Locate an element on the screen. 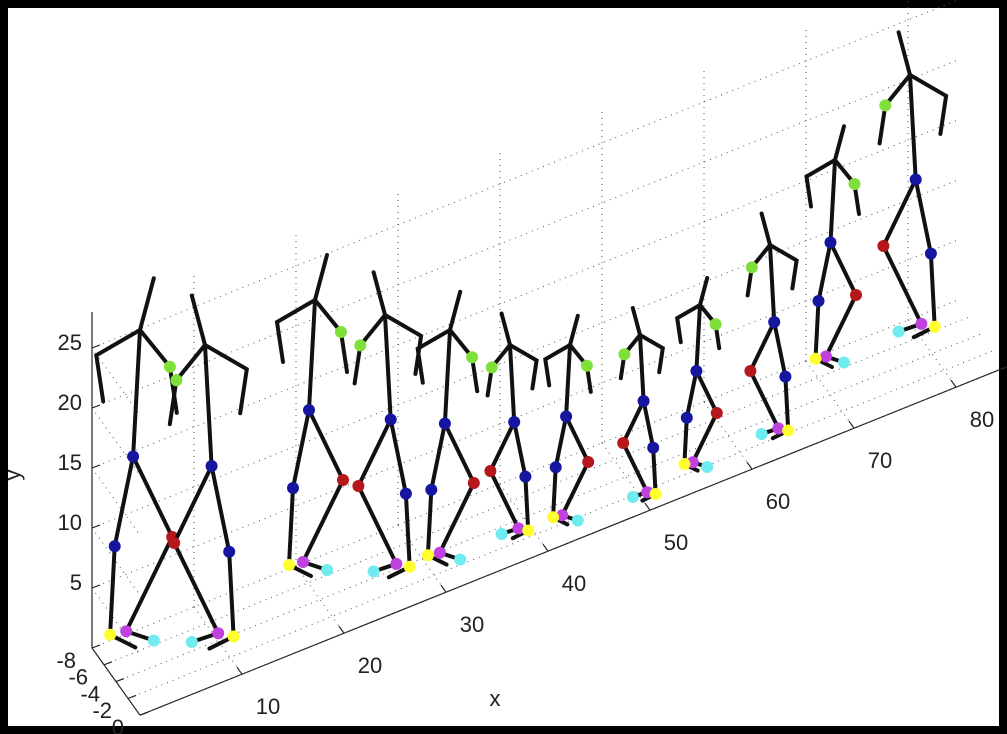 Image resolution: width=1007 pixels, height=734 pixels. y-tick-label: 20 is located at coordinates (70, 402).